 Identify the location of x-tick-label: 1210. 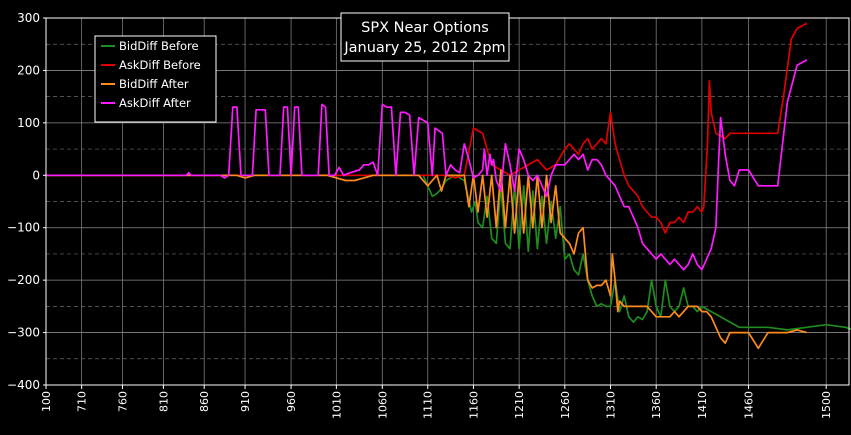
(519, 405).